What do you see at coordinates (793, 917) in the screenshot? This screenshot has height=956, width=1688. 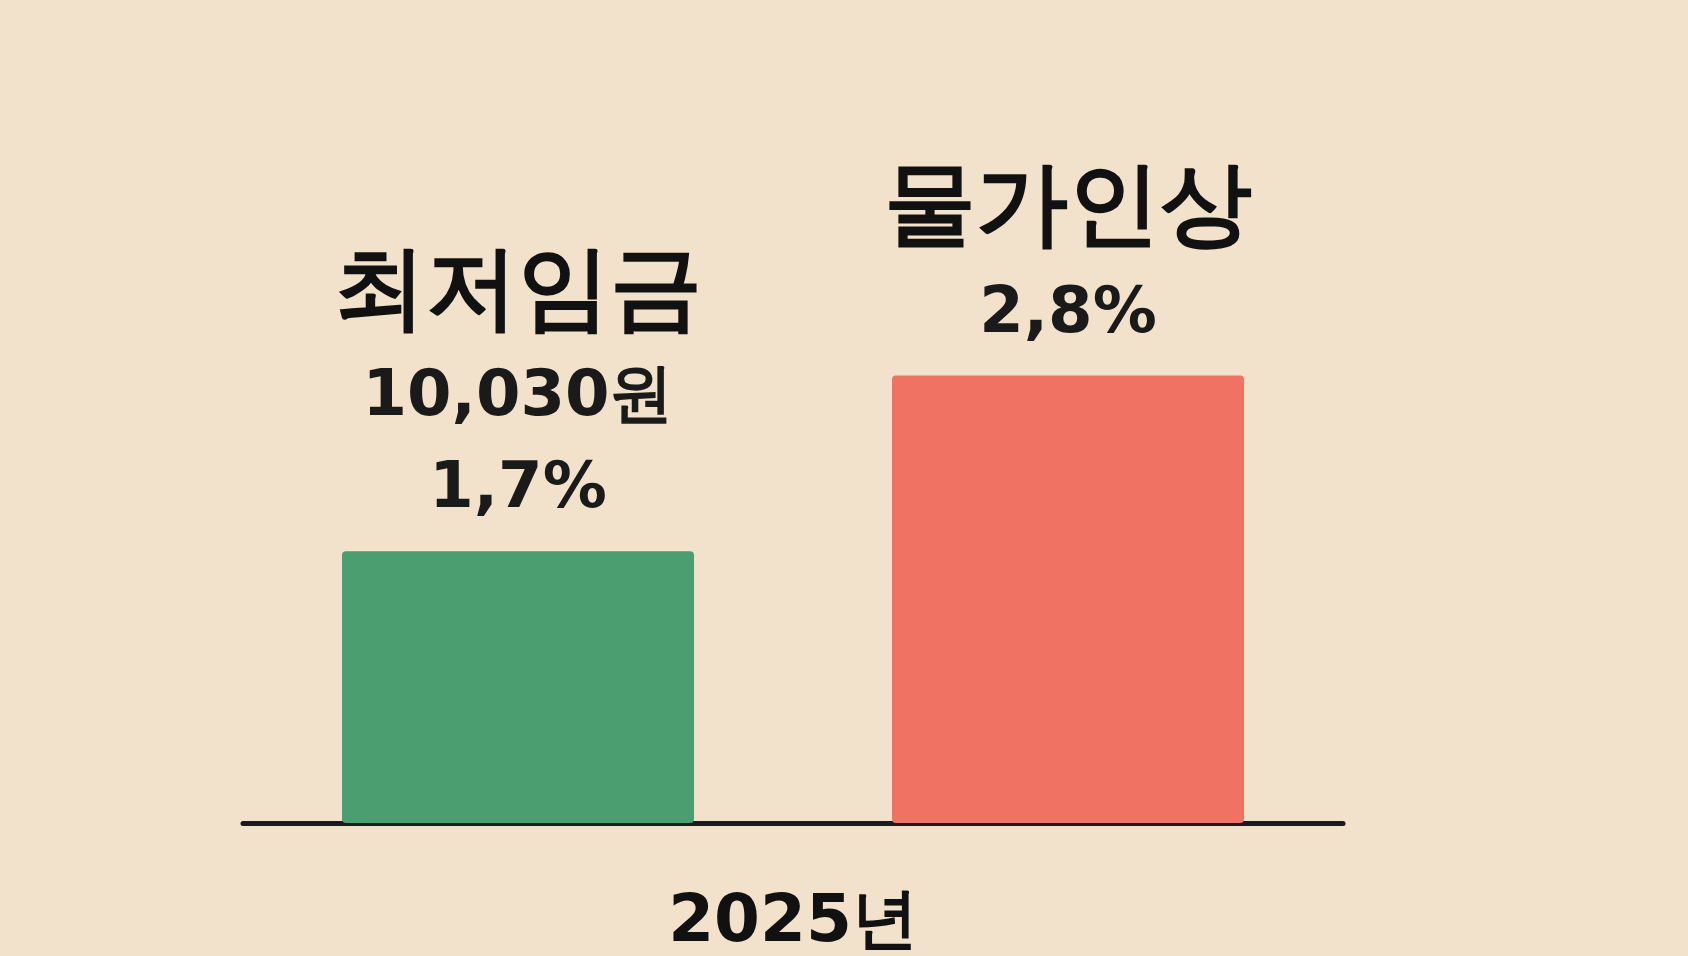 I see `x-axis-title: 2025년` at bounding box center [793, 917].